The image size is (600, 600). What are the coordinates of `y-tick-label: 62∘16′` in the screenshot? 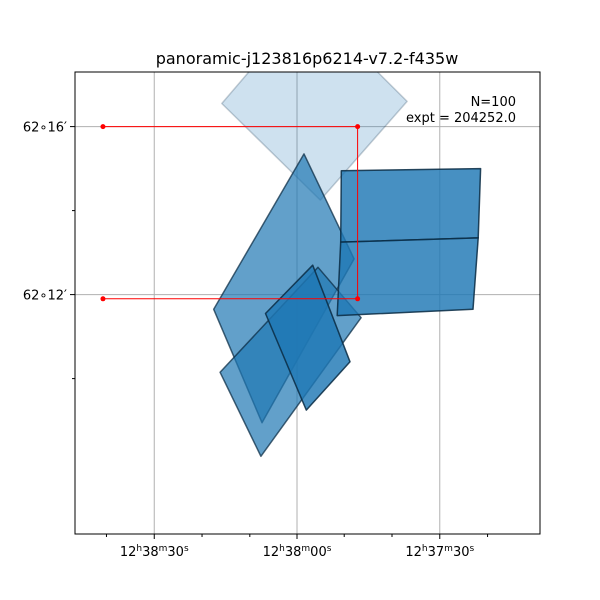 It's located at (45, 128).